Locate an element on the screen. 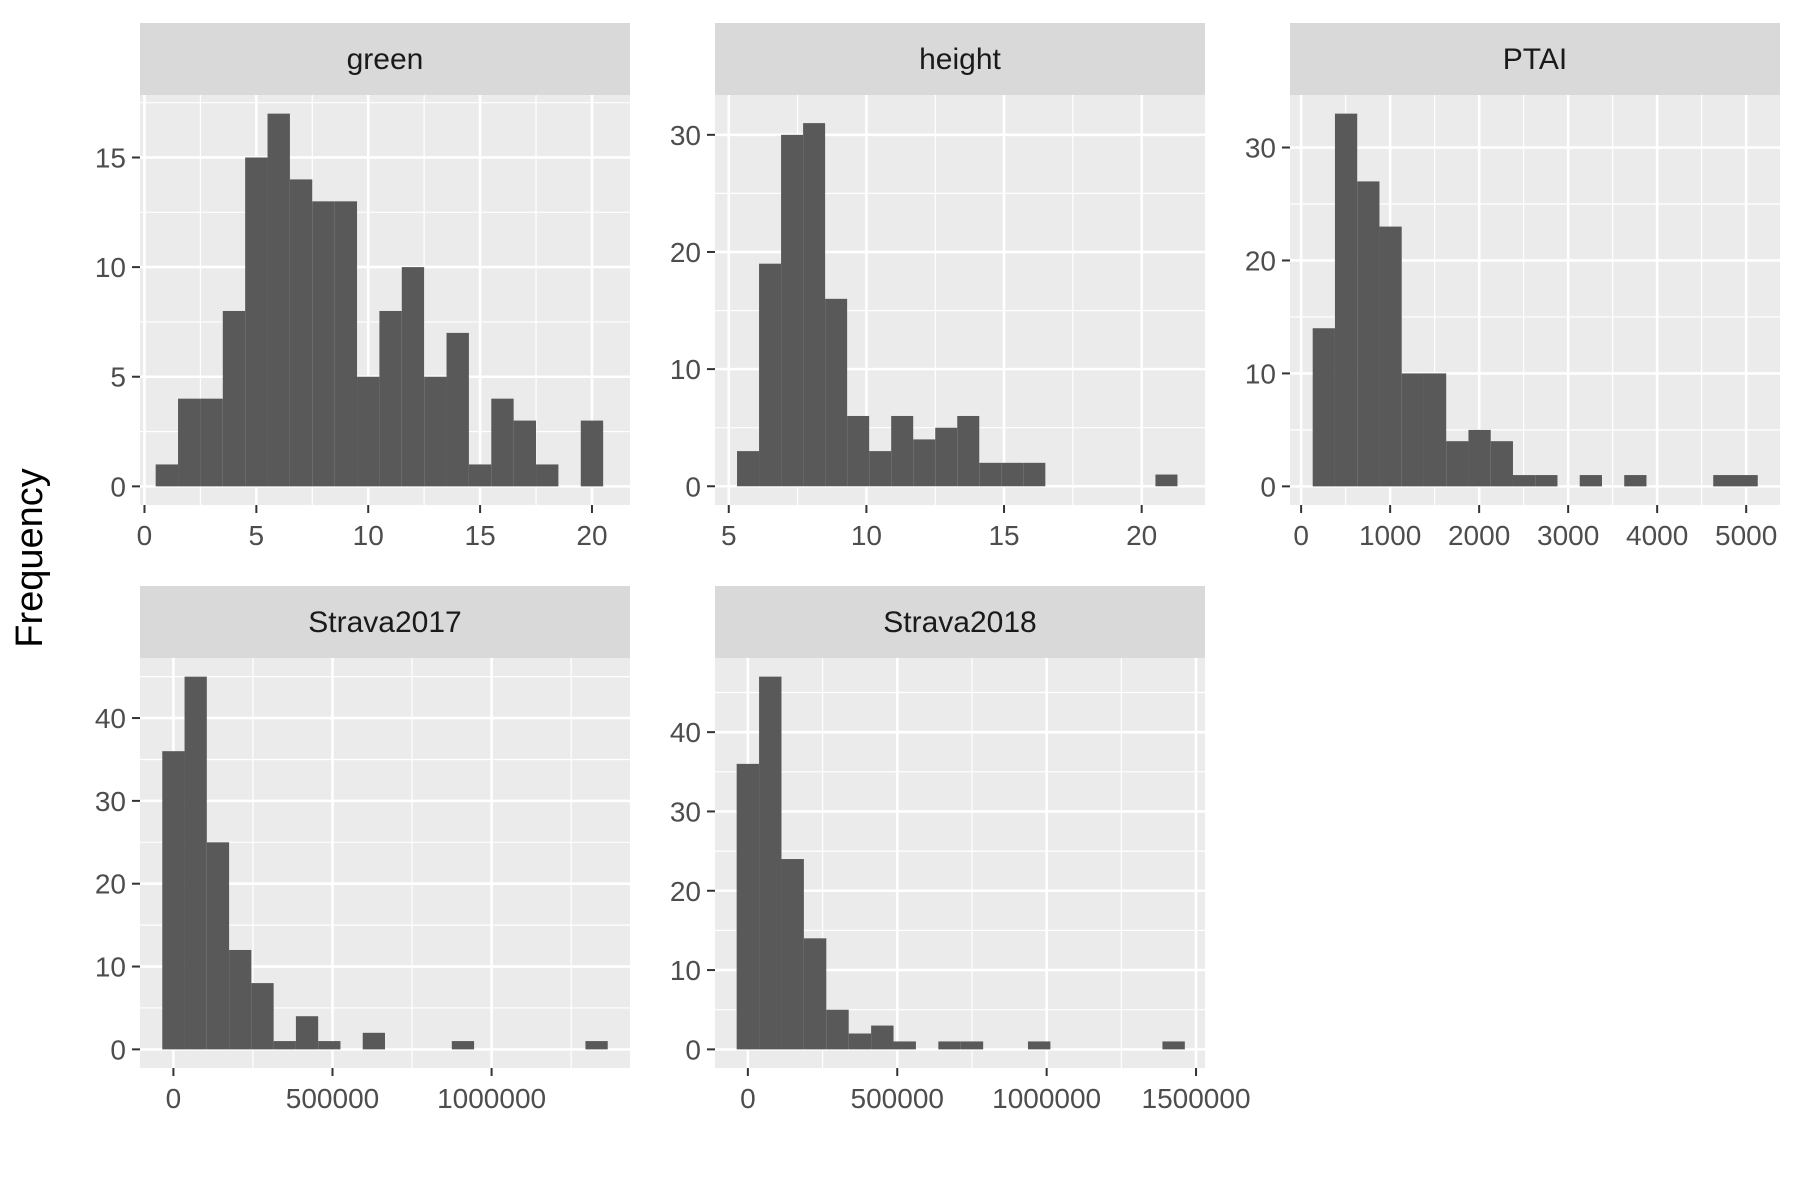 The image size is (1800, 1200). y-tick-label: 15 is located at coordinates (110, 157).